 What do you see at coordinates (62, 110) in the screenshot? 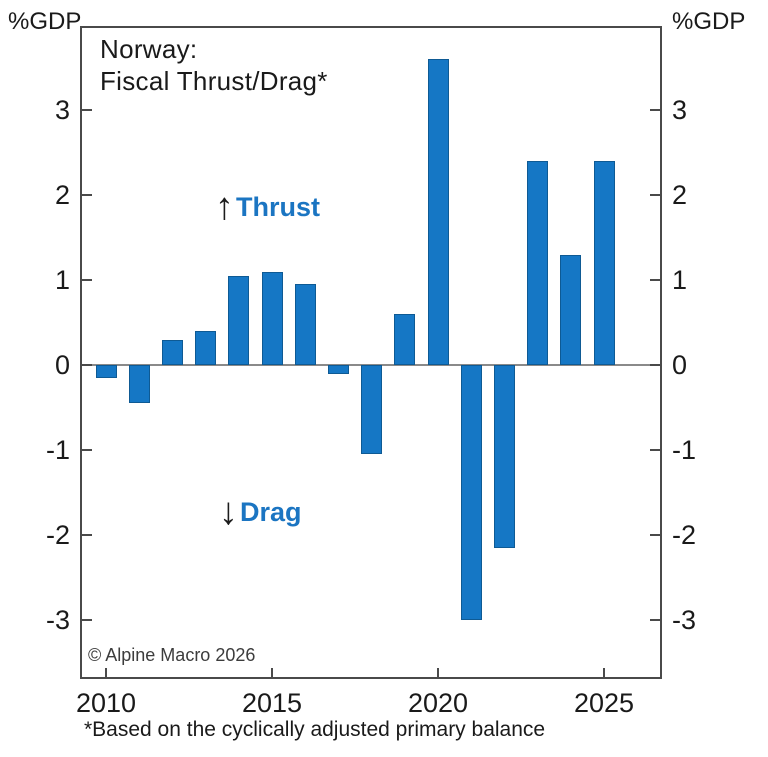
I see `y-tick-label-left-3: 3` at bounding box center [62, 110].